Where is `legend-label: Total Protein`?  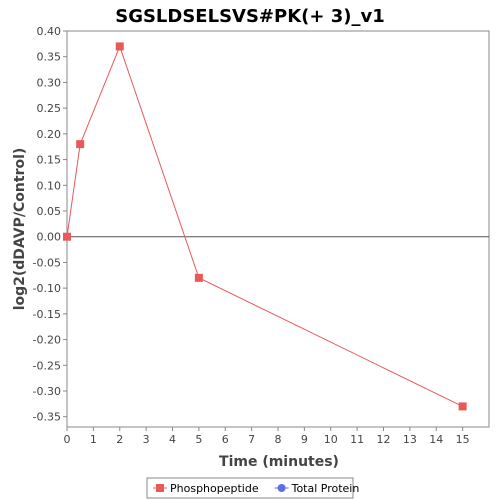
legend-label: Total Protein is located at coordinates (325, 488).